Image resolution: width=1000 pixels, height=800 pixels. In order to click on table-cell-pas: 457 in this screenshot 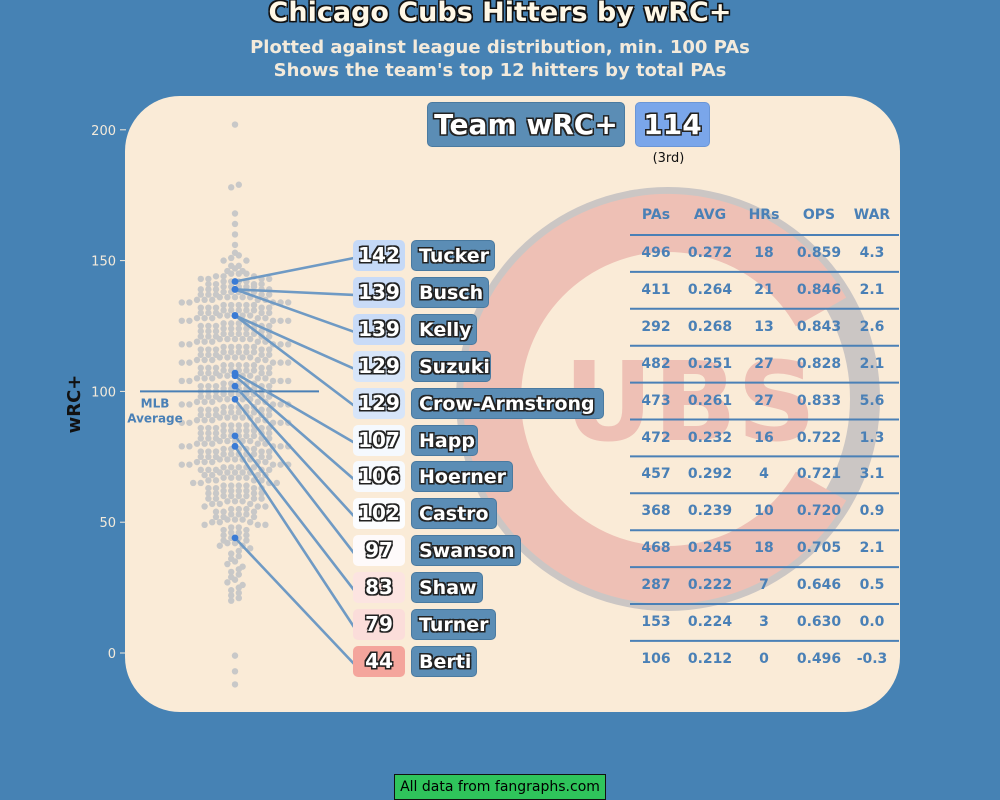, I will do `click(656, 474)`.